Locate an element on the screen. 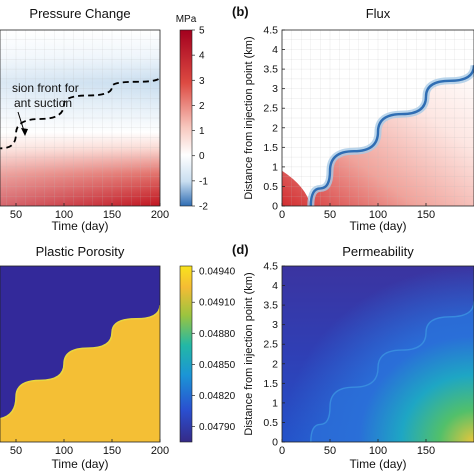  panel-c-axes-frame is located at coordinates (80, 354).